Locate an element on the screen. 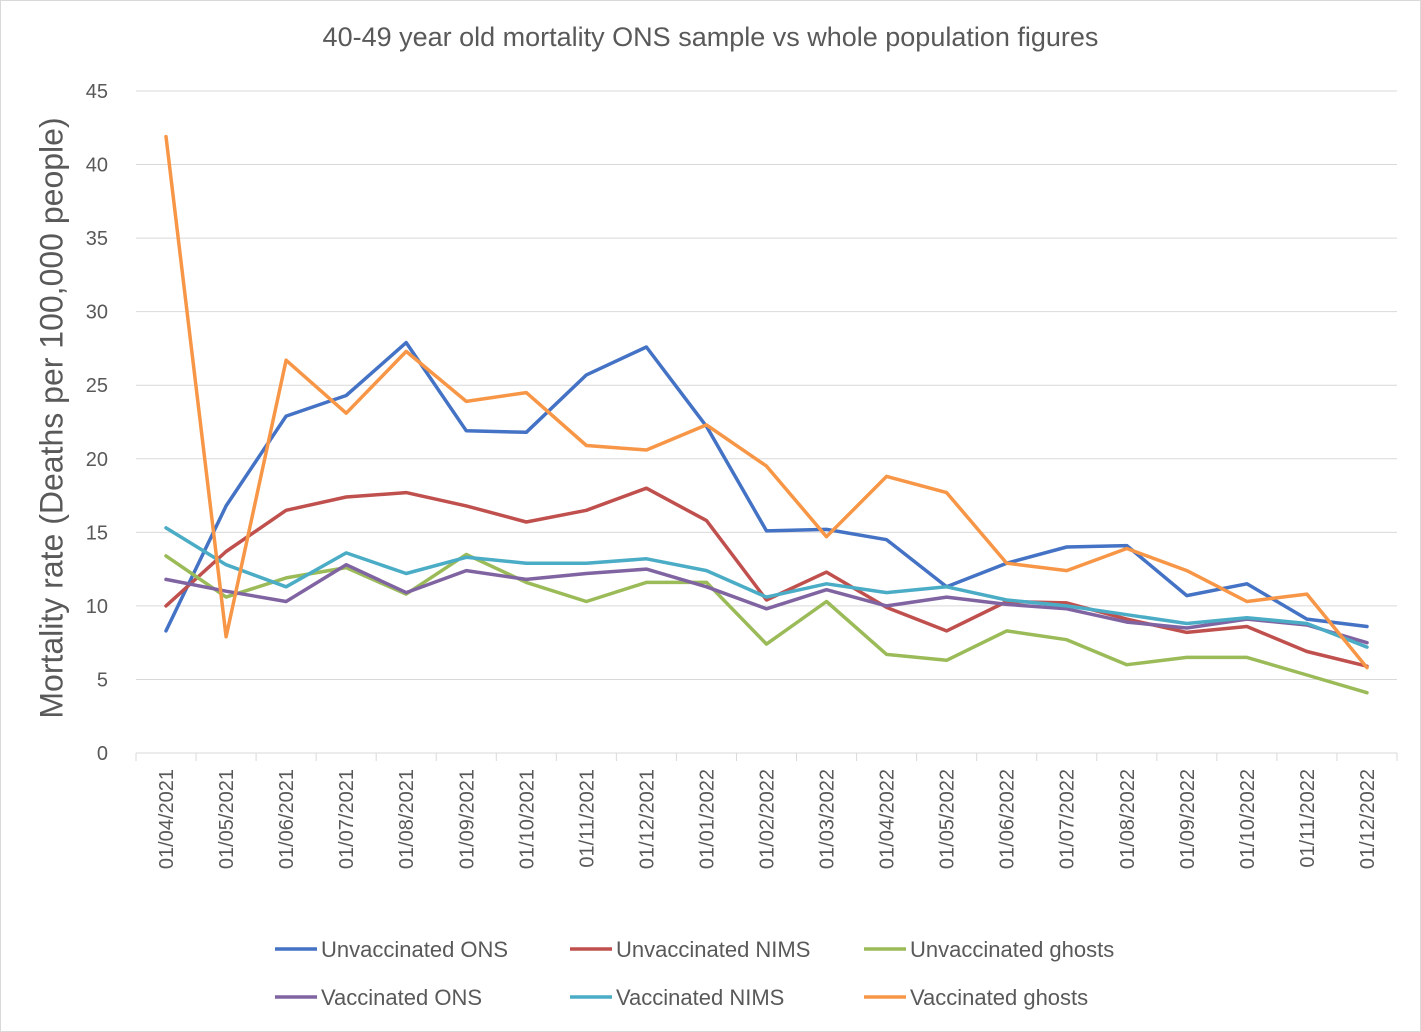 This screenshot has width=1421, height=1032. series-line-unvaccinated-nims is located at coordinates (766, 577).